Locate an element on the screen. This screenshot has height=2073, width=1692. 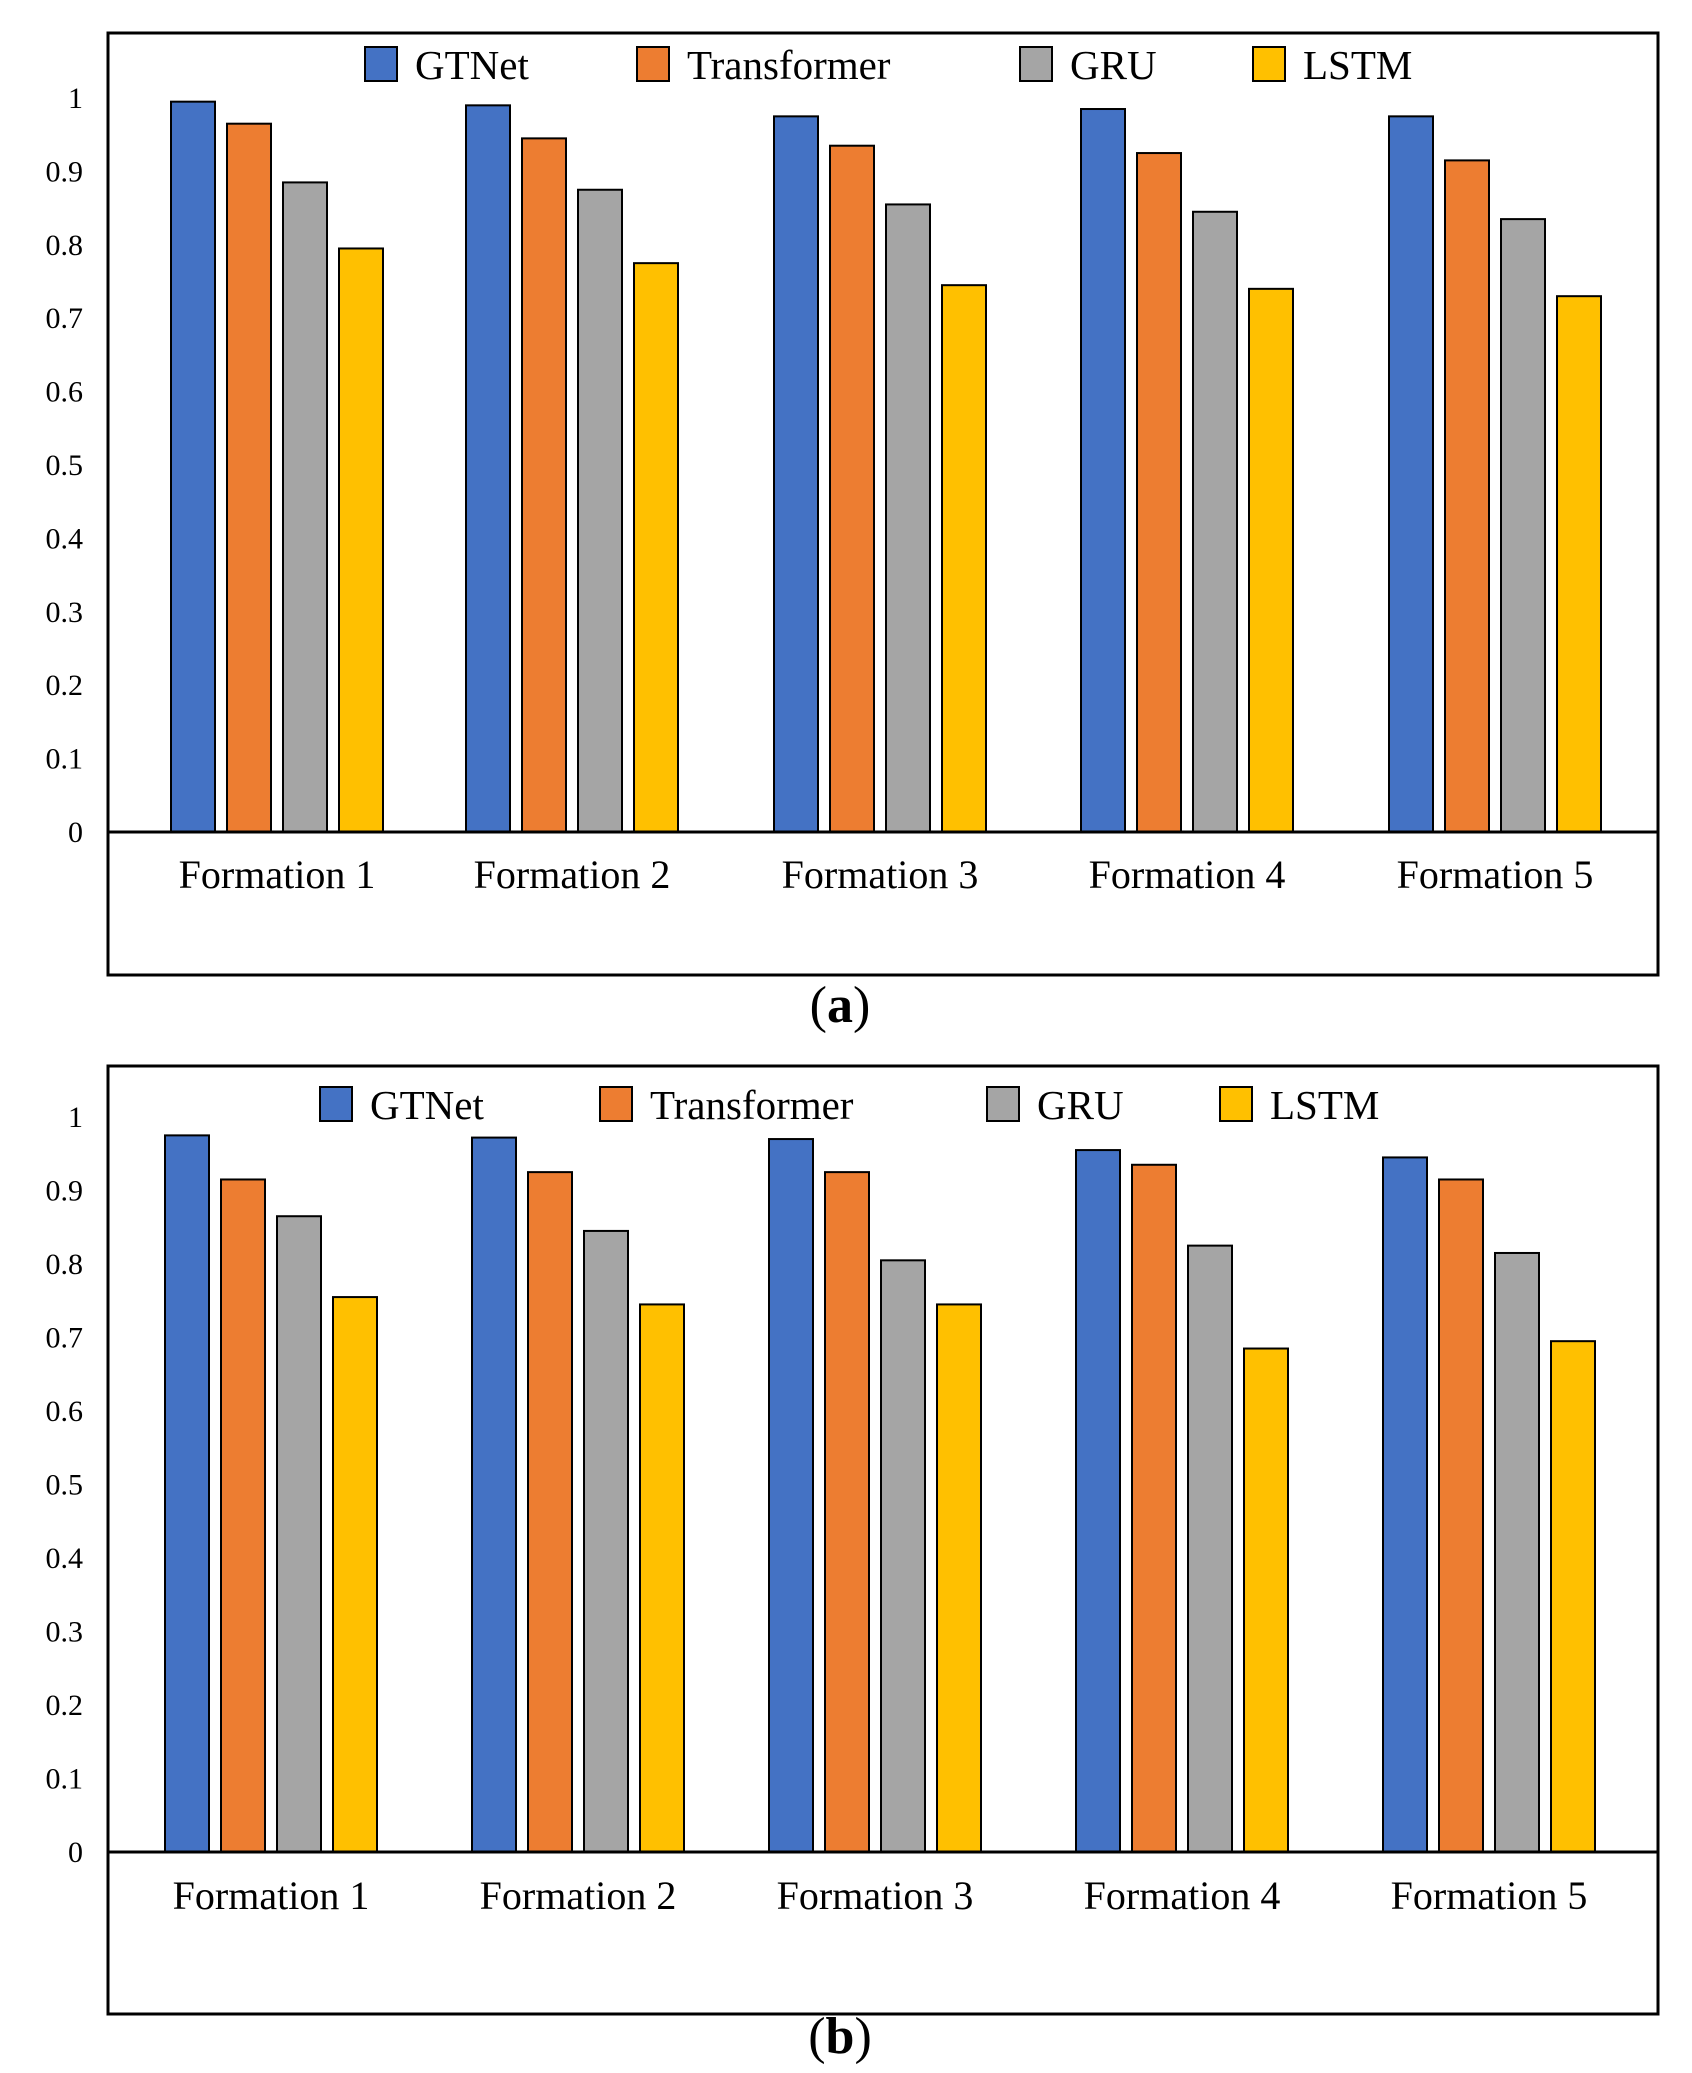
panel-label: (a) is located at coordinates (840, 1005).